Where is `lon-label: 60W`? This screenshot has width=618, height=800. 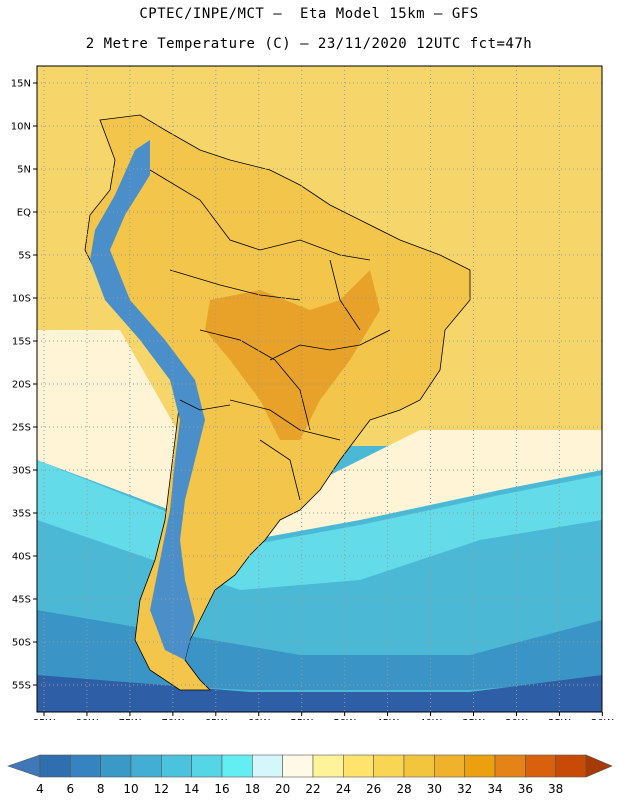
lon-label: 60W is located at coordinates (258, 719).